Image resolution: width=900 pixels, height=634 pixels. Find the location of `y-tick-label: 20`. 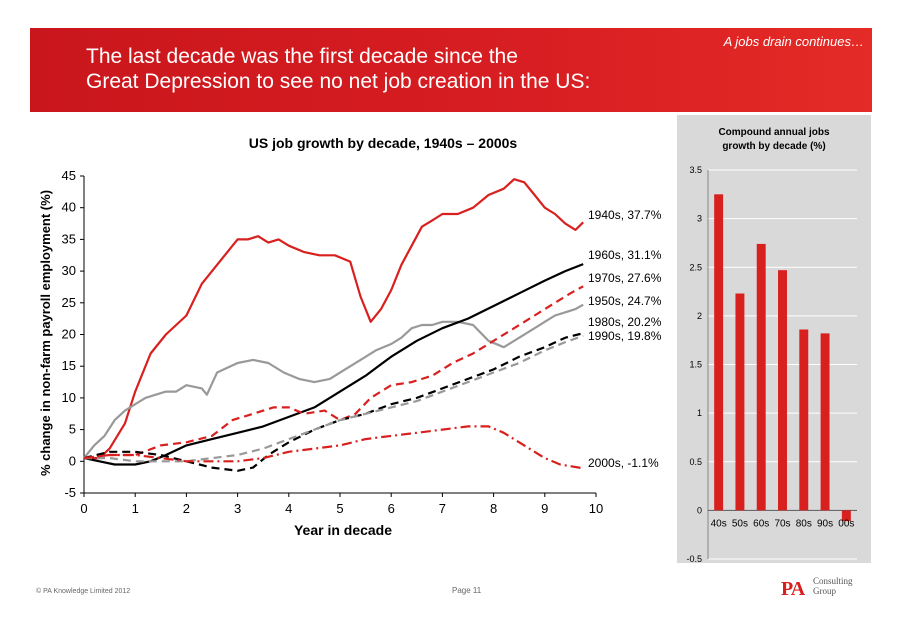

y-tick-label: 20 is located at coordinates (69, 334).